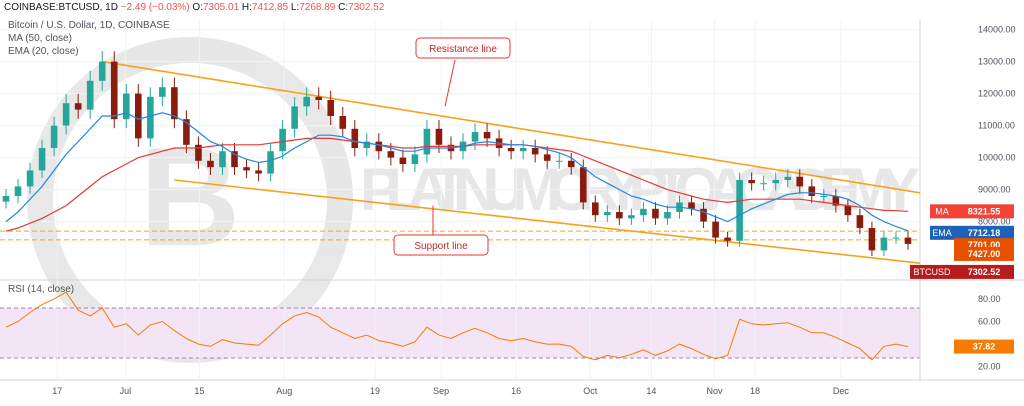 This screenshot has height=406, width=1024. Describe the element at coordinates (450, 83) in the screenshot. I see `annotation-pointer` at that location.